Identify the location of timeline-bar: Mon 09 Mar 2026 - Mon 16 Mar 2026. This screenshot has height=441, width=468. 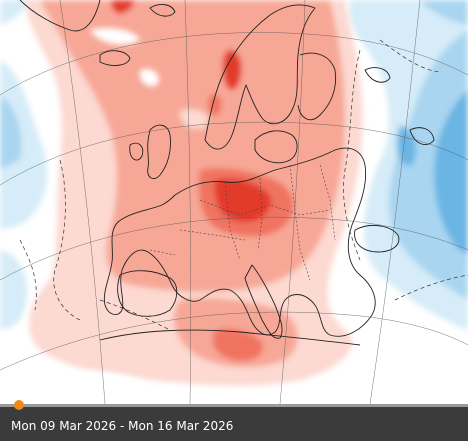
(234, 420).